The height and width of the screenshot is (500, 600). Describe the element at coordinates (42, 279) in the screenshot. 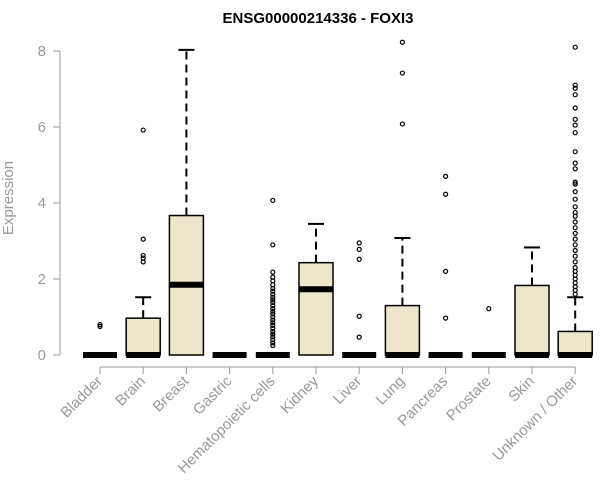

I see `y-tick-label: 2` at that location.